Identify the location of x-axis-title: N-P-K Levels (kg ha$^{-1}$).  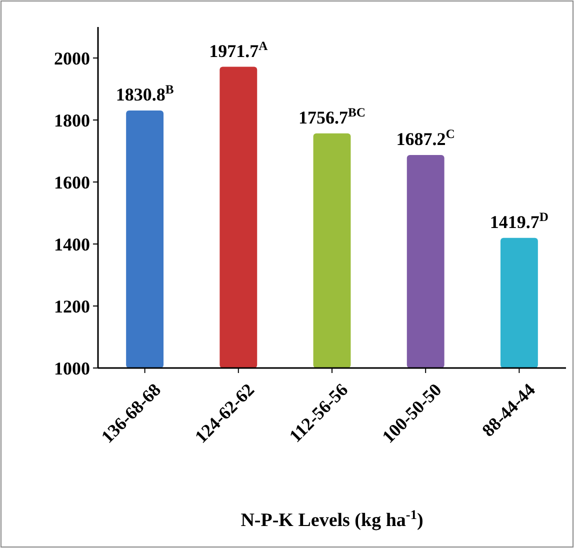
(332, 518).